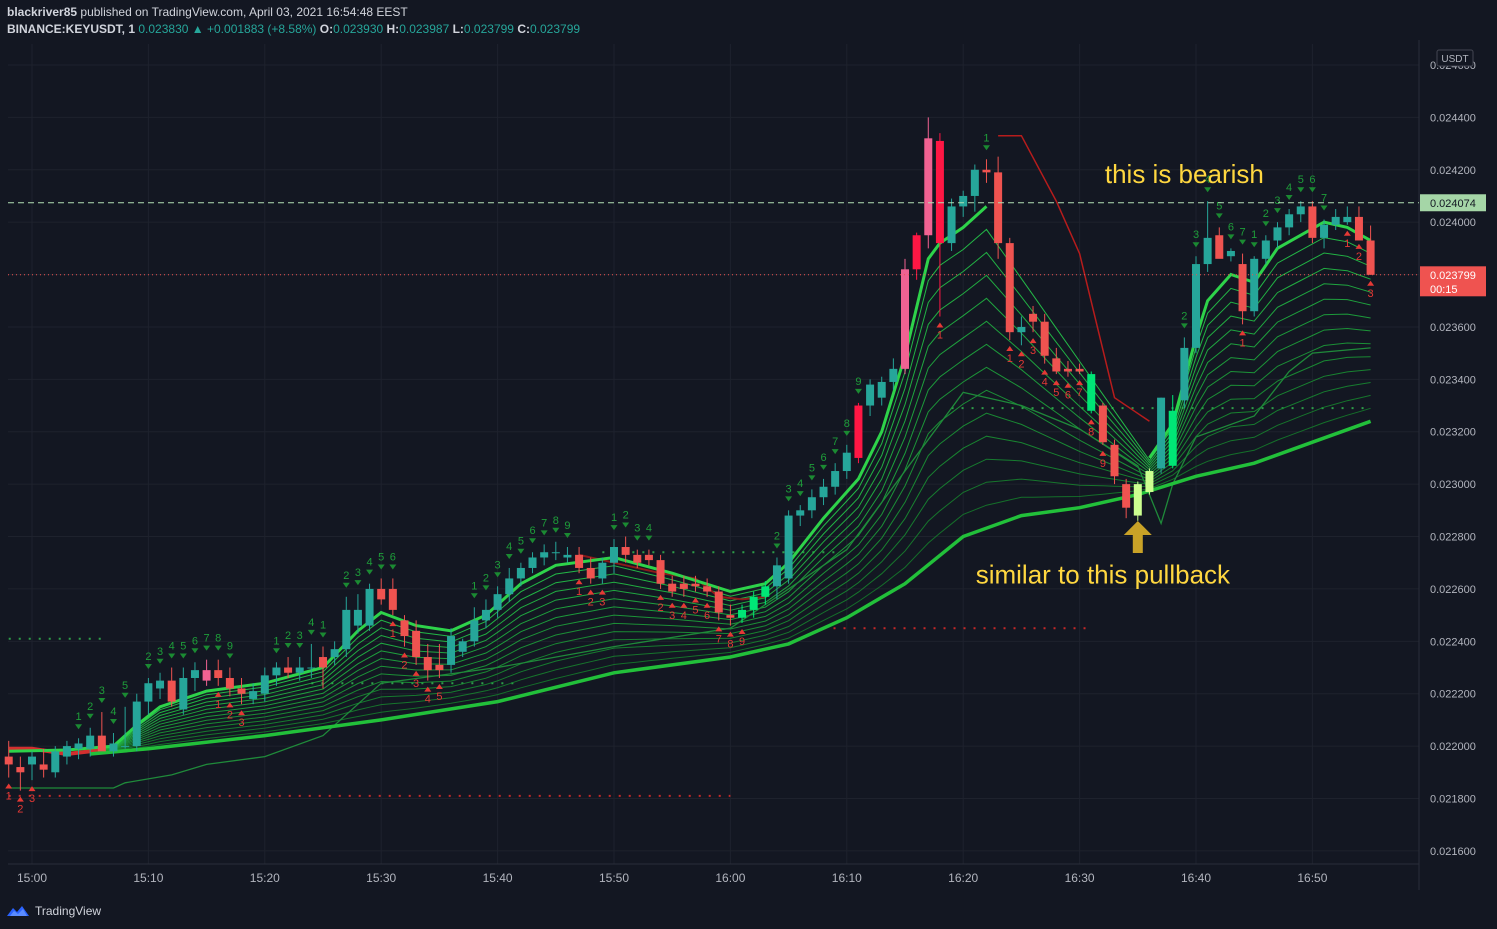 This screenshot has height=929, width=1497. I want to click on price-badge-last: 0.023799 00:15, so click(1453, 281).